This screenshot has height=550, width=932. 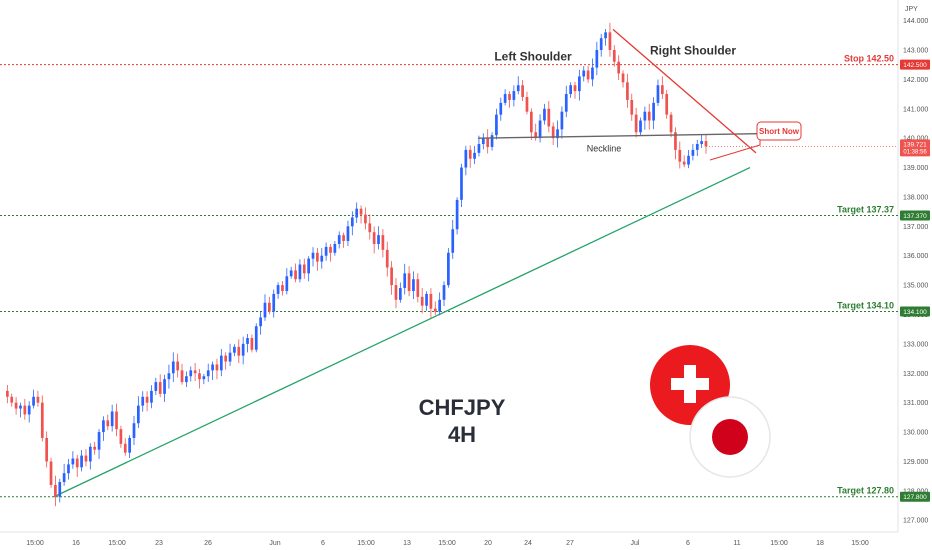 I want to click on watermark-symbol: CHFJPY, so click(x=462, y=407).